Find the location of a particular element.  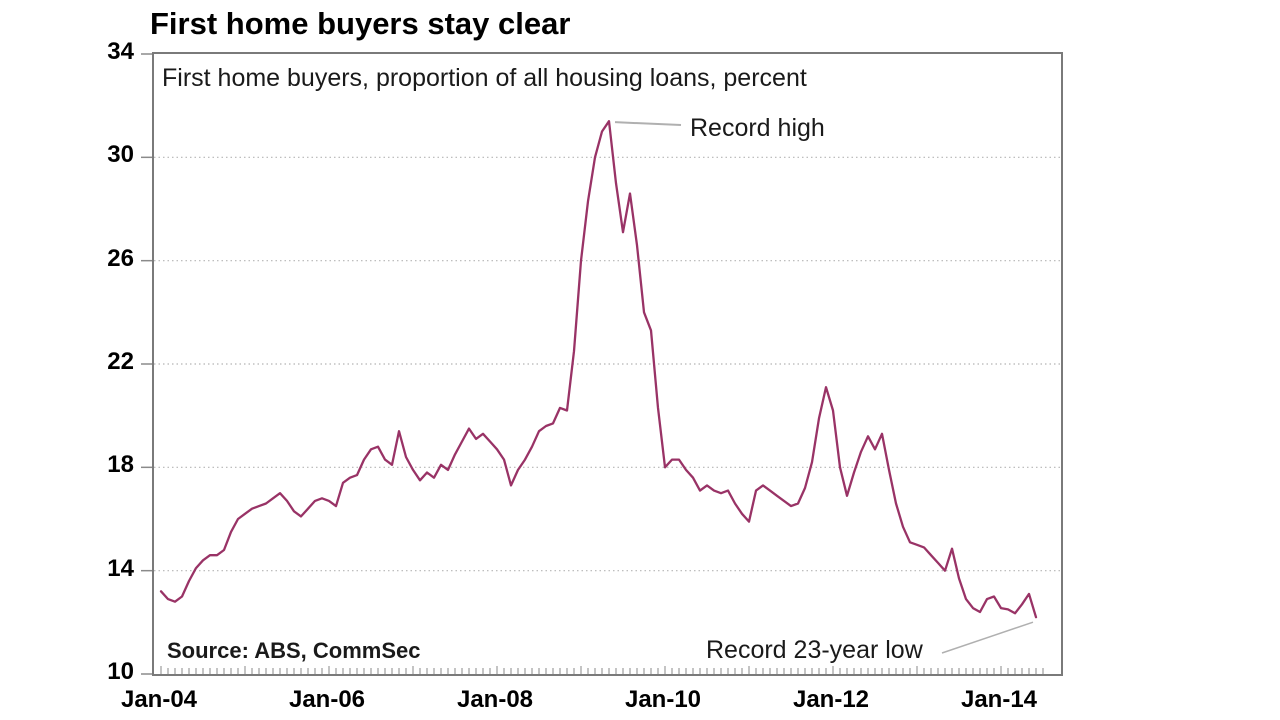

y-tick-label-14: 14 is located at coordinates (120, 568).